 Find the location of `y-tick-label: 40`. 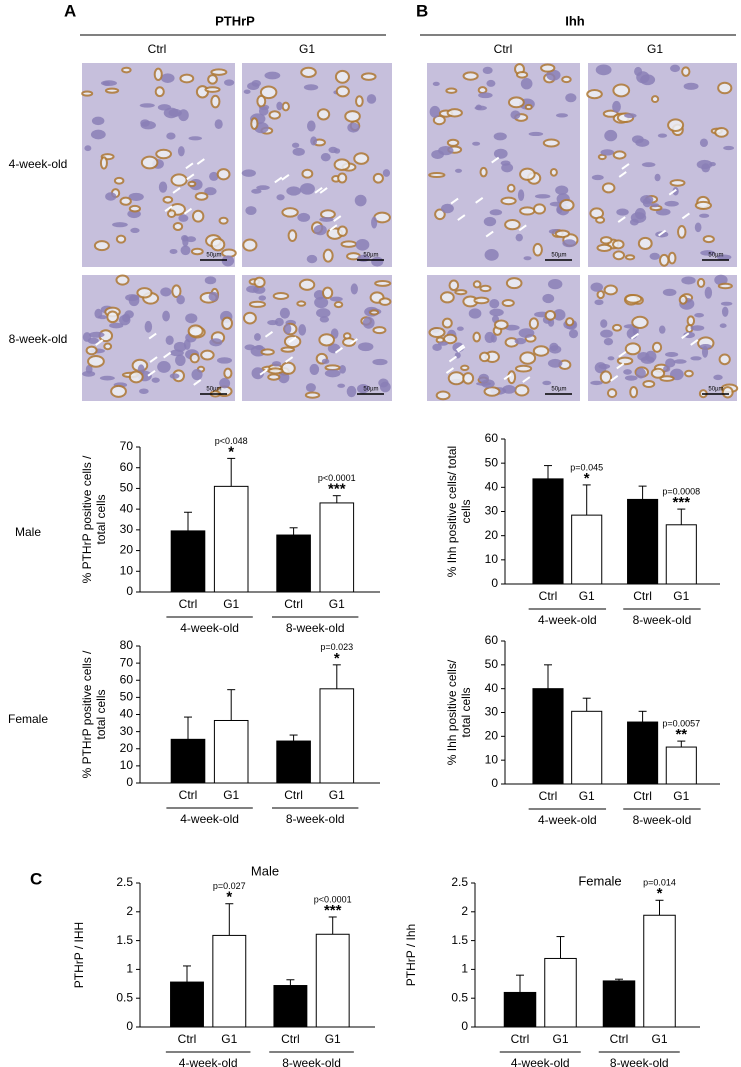

y-tick-label: 40 is located at coordinates (492, 688).